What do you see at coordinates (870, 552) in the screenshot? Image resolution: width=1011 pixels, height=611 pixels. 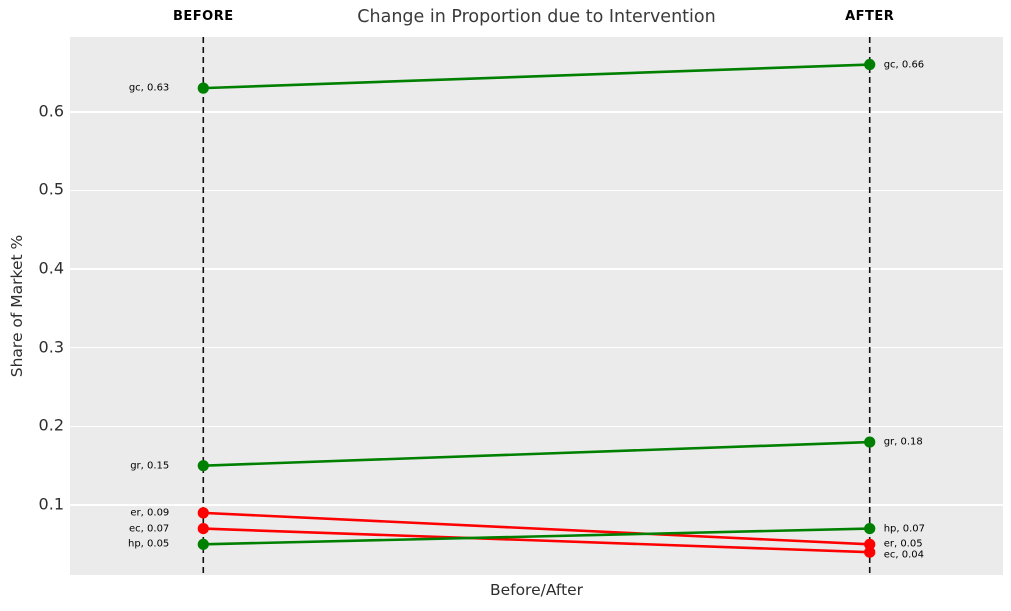 I see `point-ec-after` at bounding box center [870, 552].